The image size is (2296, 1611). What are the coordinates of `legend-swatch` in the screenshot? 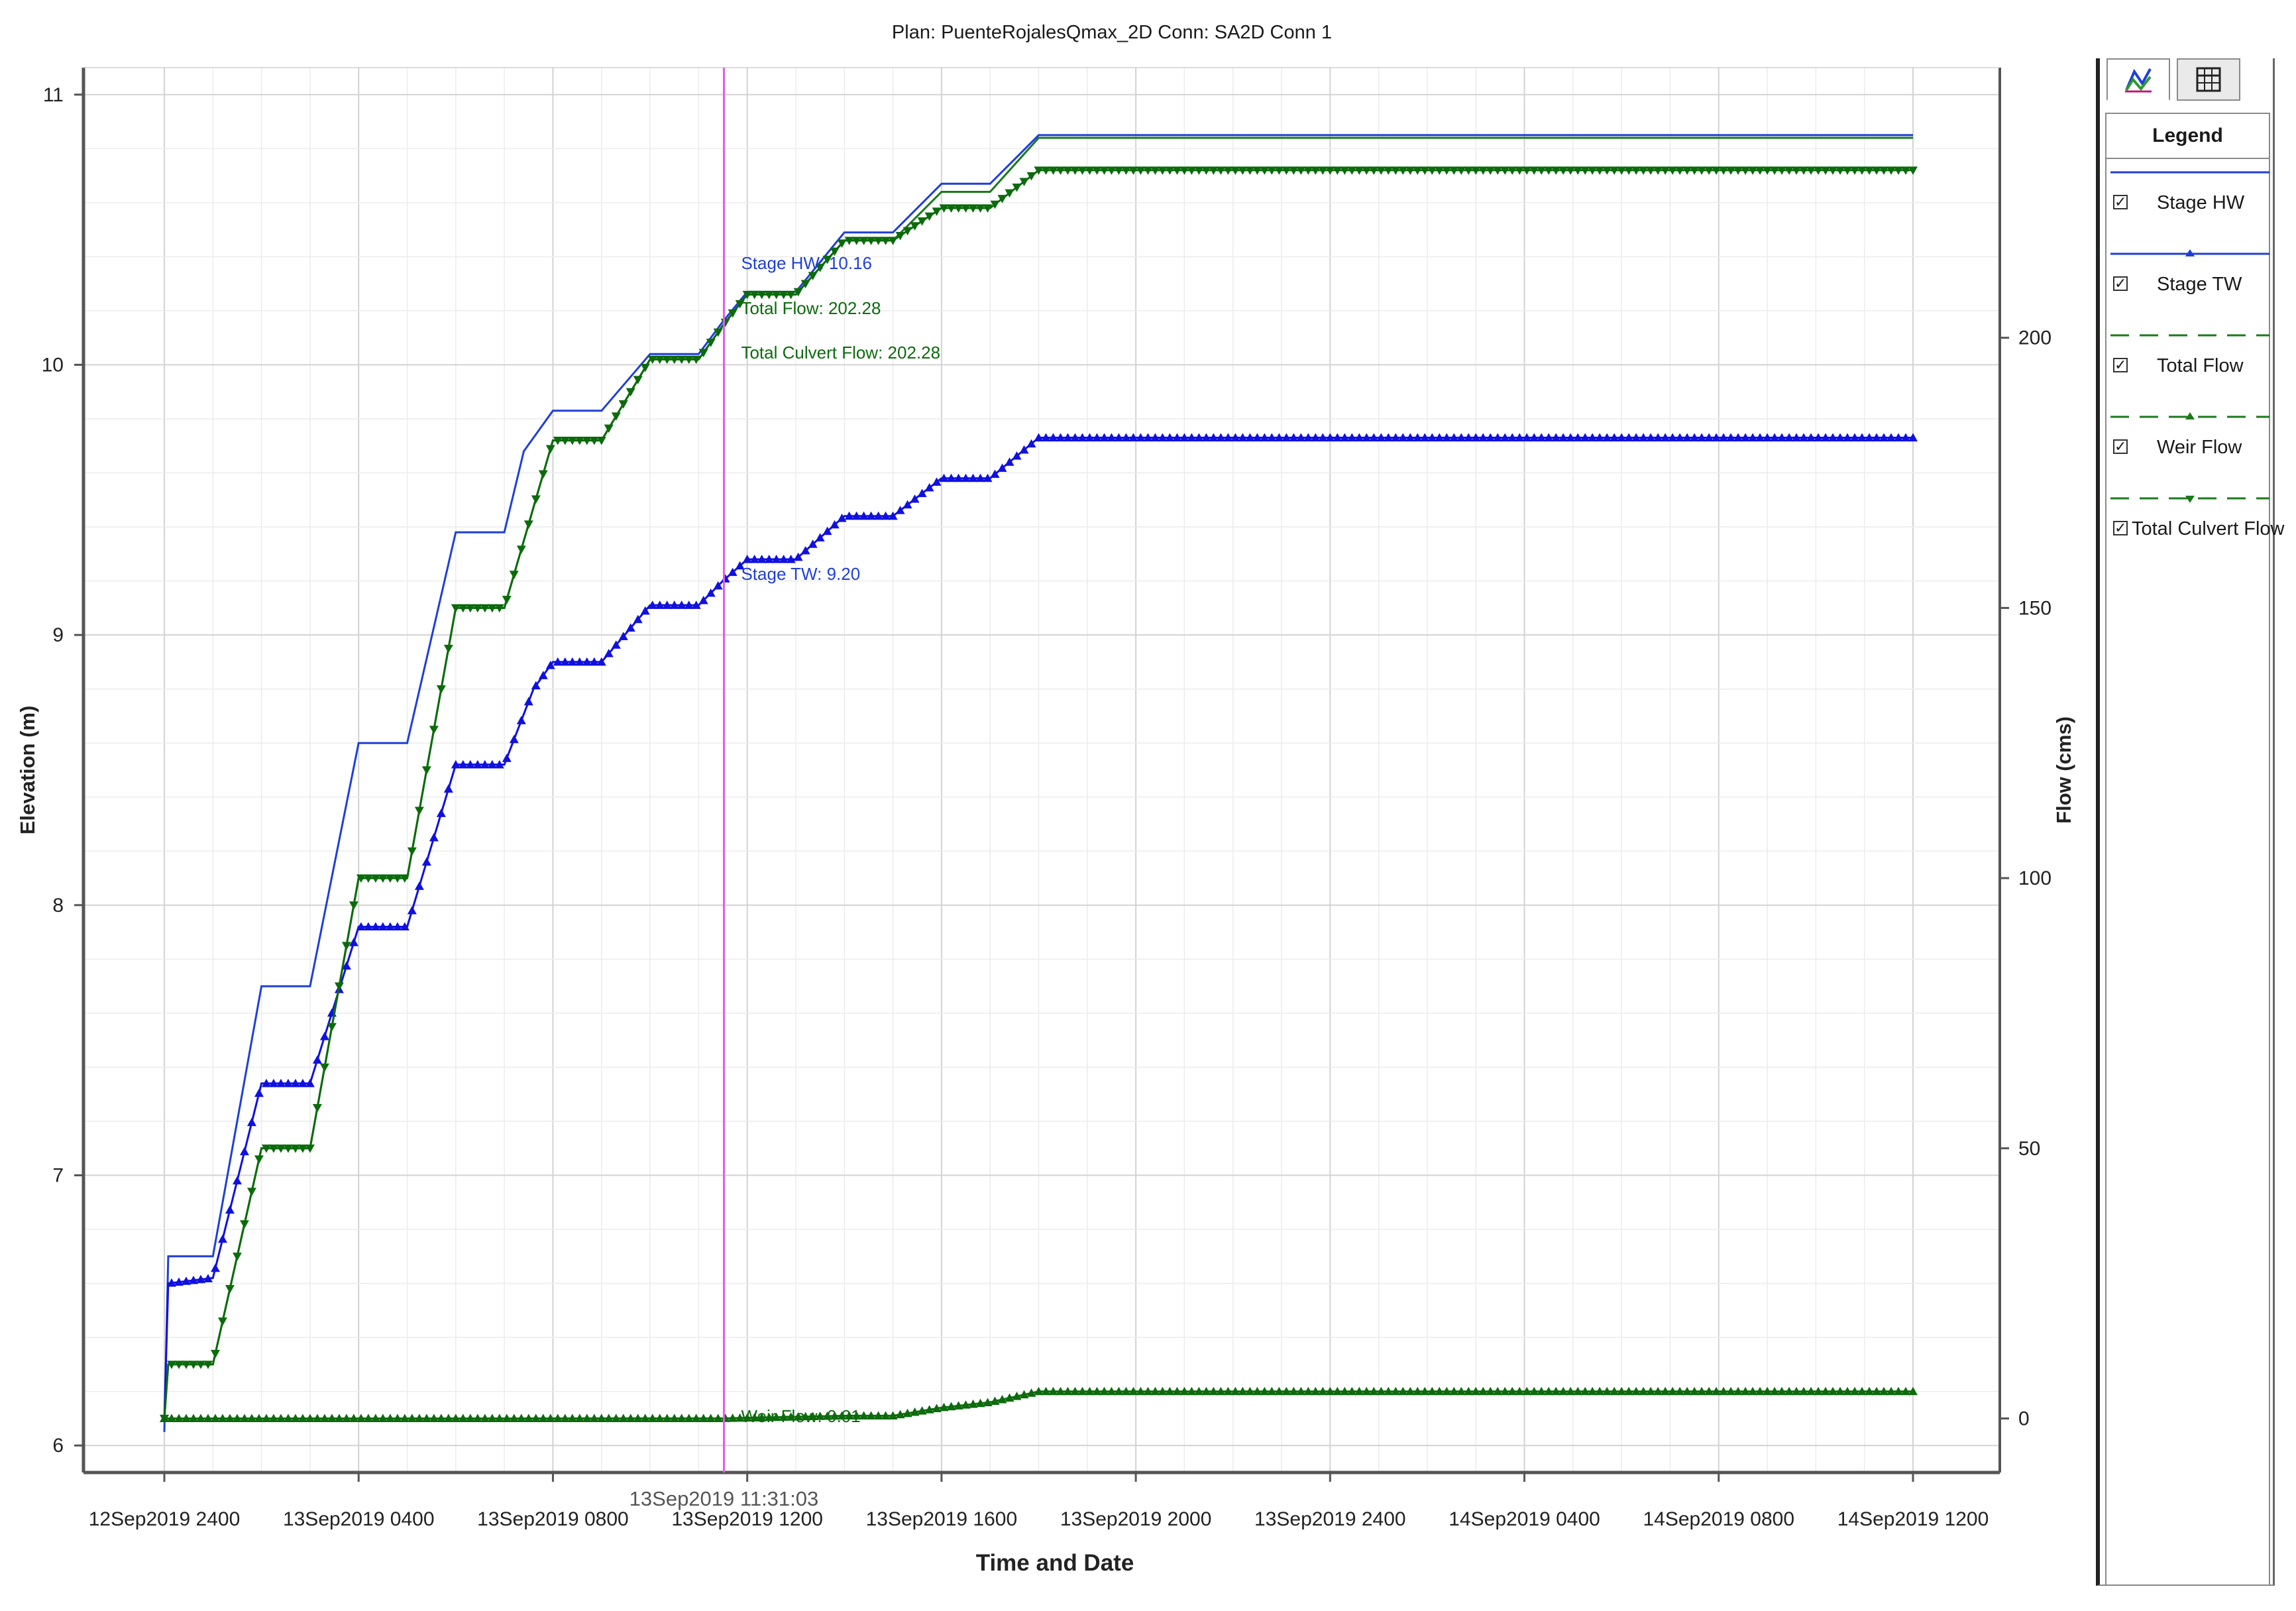 It's located at (2189, 252).